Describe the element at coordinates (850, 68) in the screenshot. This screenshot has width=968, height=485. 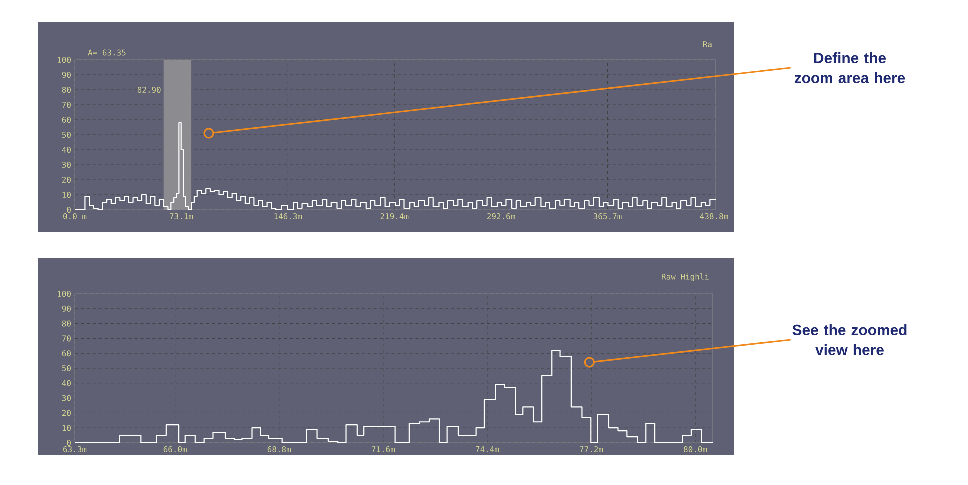
I see `annotation: Define the zoom area here` at that location.